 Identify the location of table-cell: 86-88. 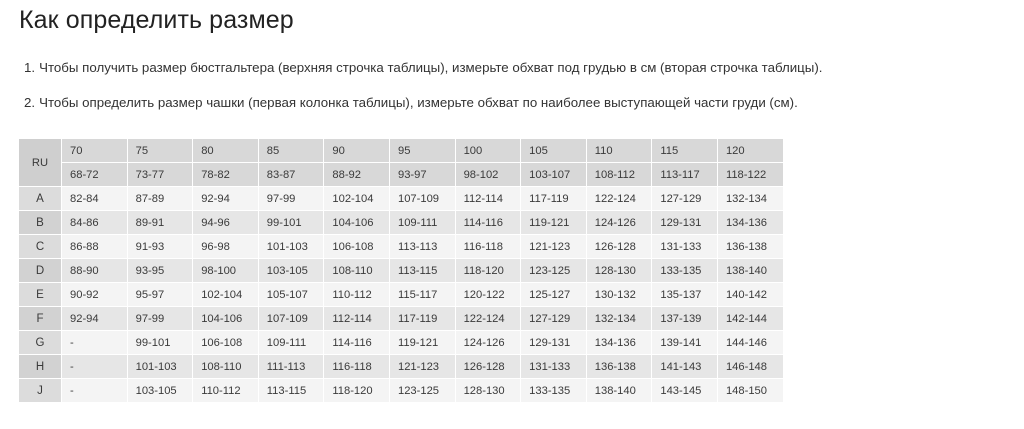
(94, 246).